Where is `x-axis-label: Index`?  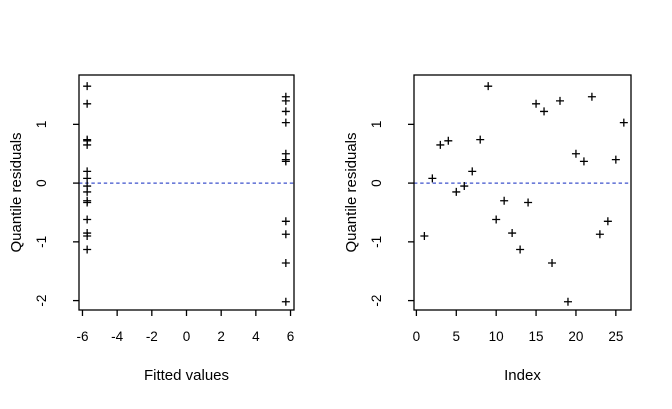
x-axis-label: Index is located at coordinates (522, 375).